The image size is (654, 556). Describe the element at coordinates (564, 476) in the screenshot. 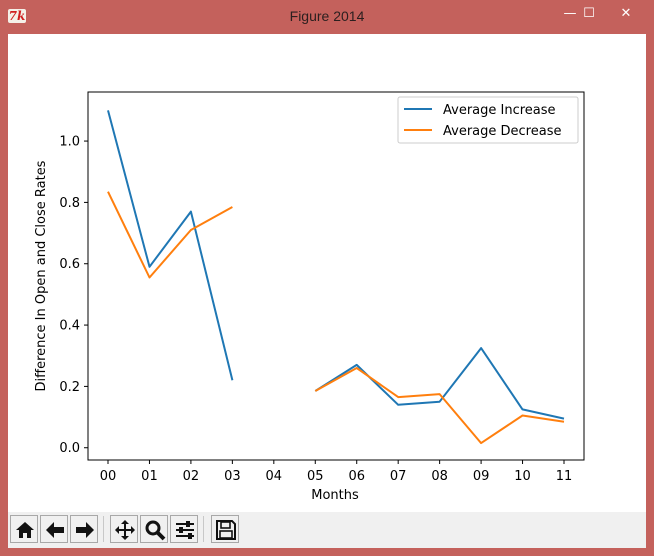

I see `x-tick-label: 11` at that location.